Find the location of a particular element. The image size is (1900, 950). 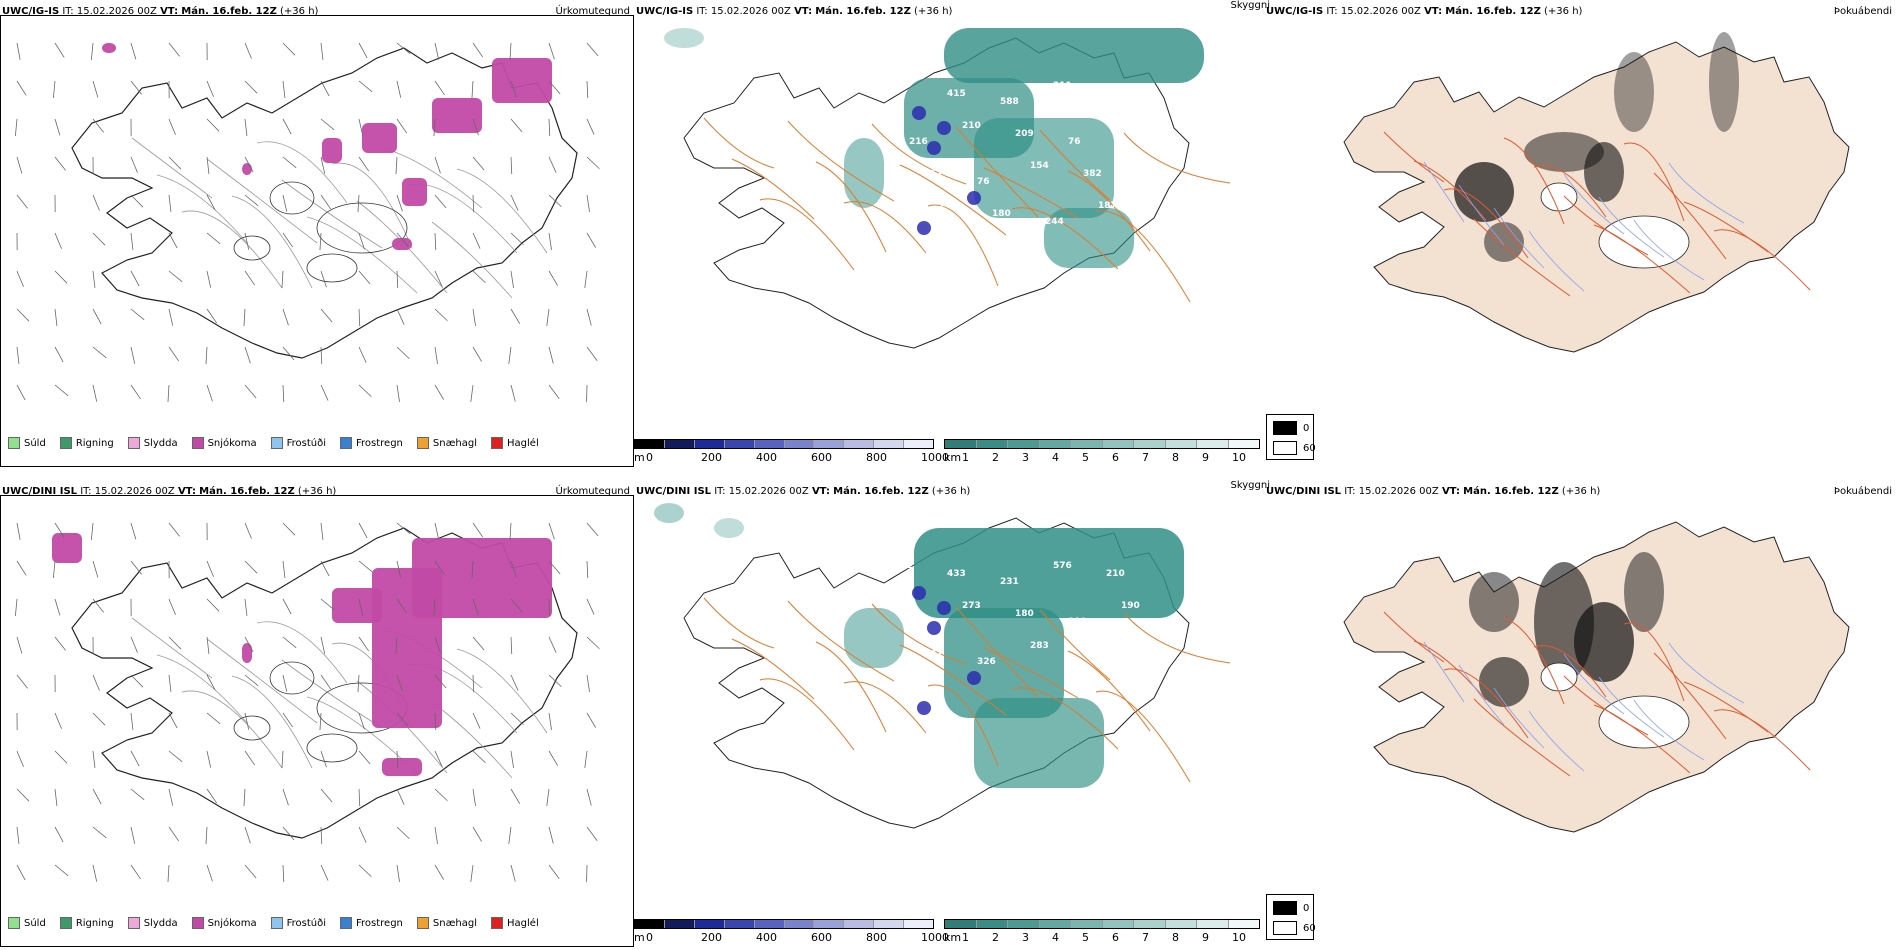

cloudbase-value: 269 is located at coordinates (1130, 126).